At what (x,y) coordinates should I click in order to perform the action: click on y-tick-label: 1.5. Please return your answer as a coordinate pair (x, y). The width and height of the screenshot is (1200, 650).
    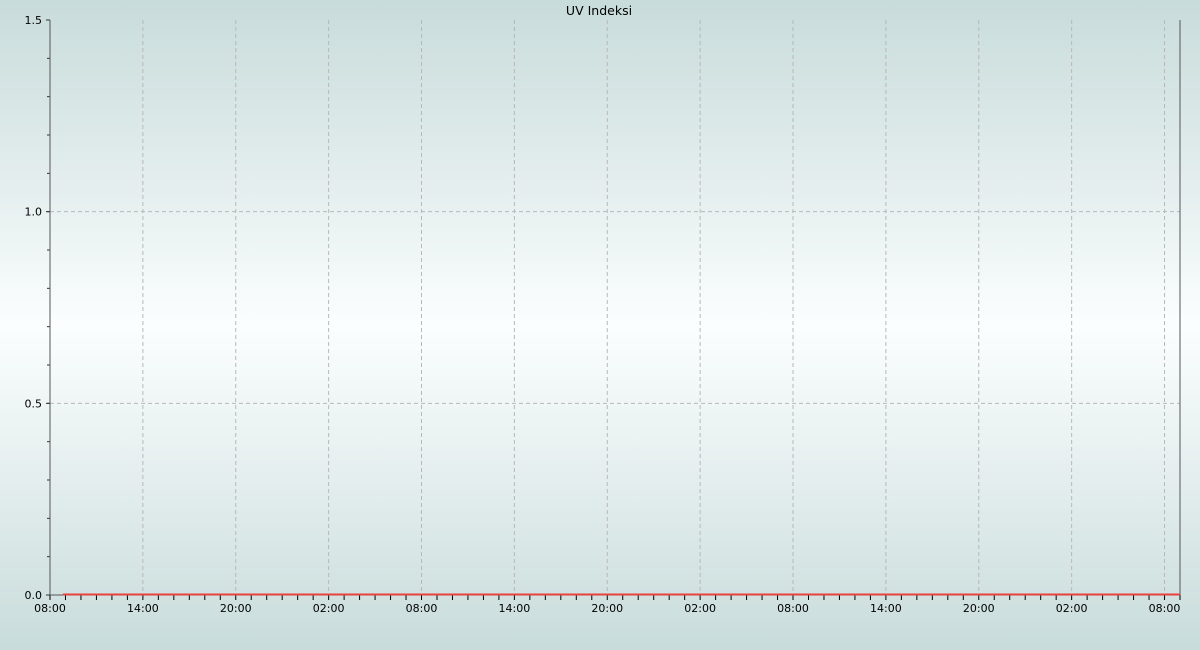
    Looking at the image, I should click on (34, 20).